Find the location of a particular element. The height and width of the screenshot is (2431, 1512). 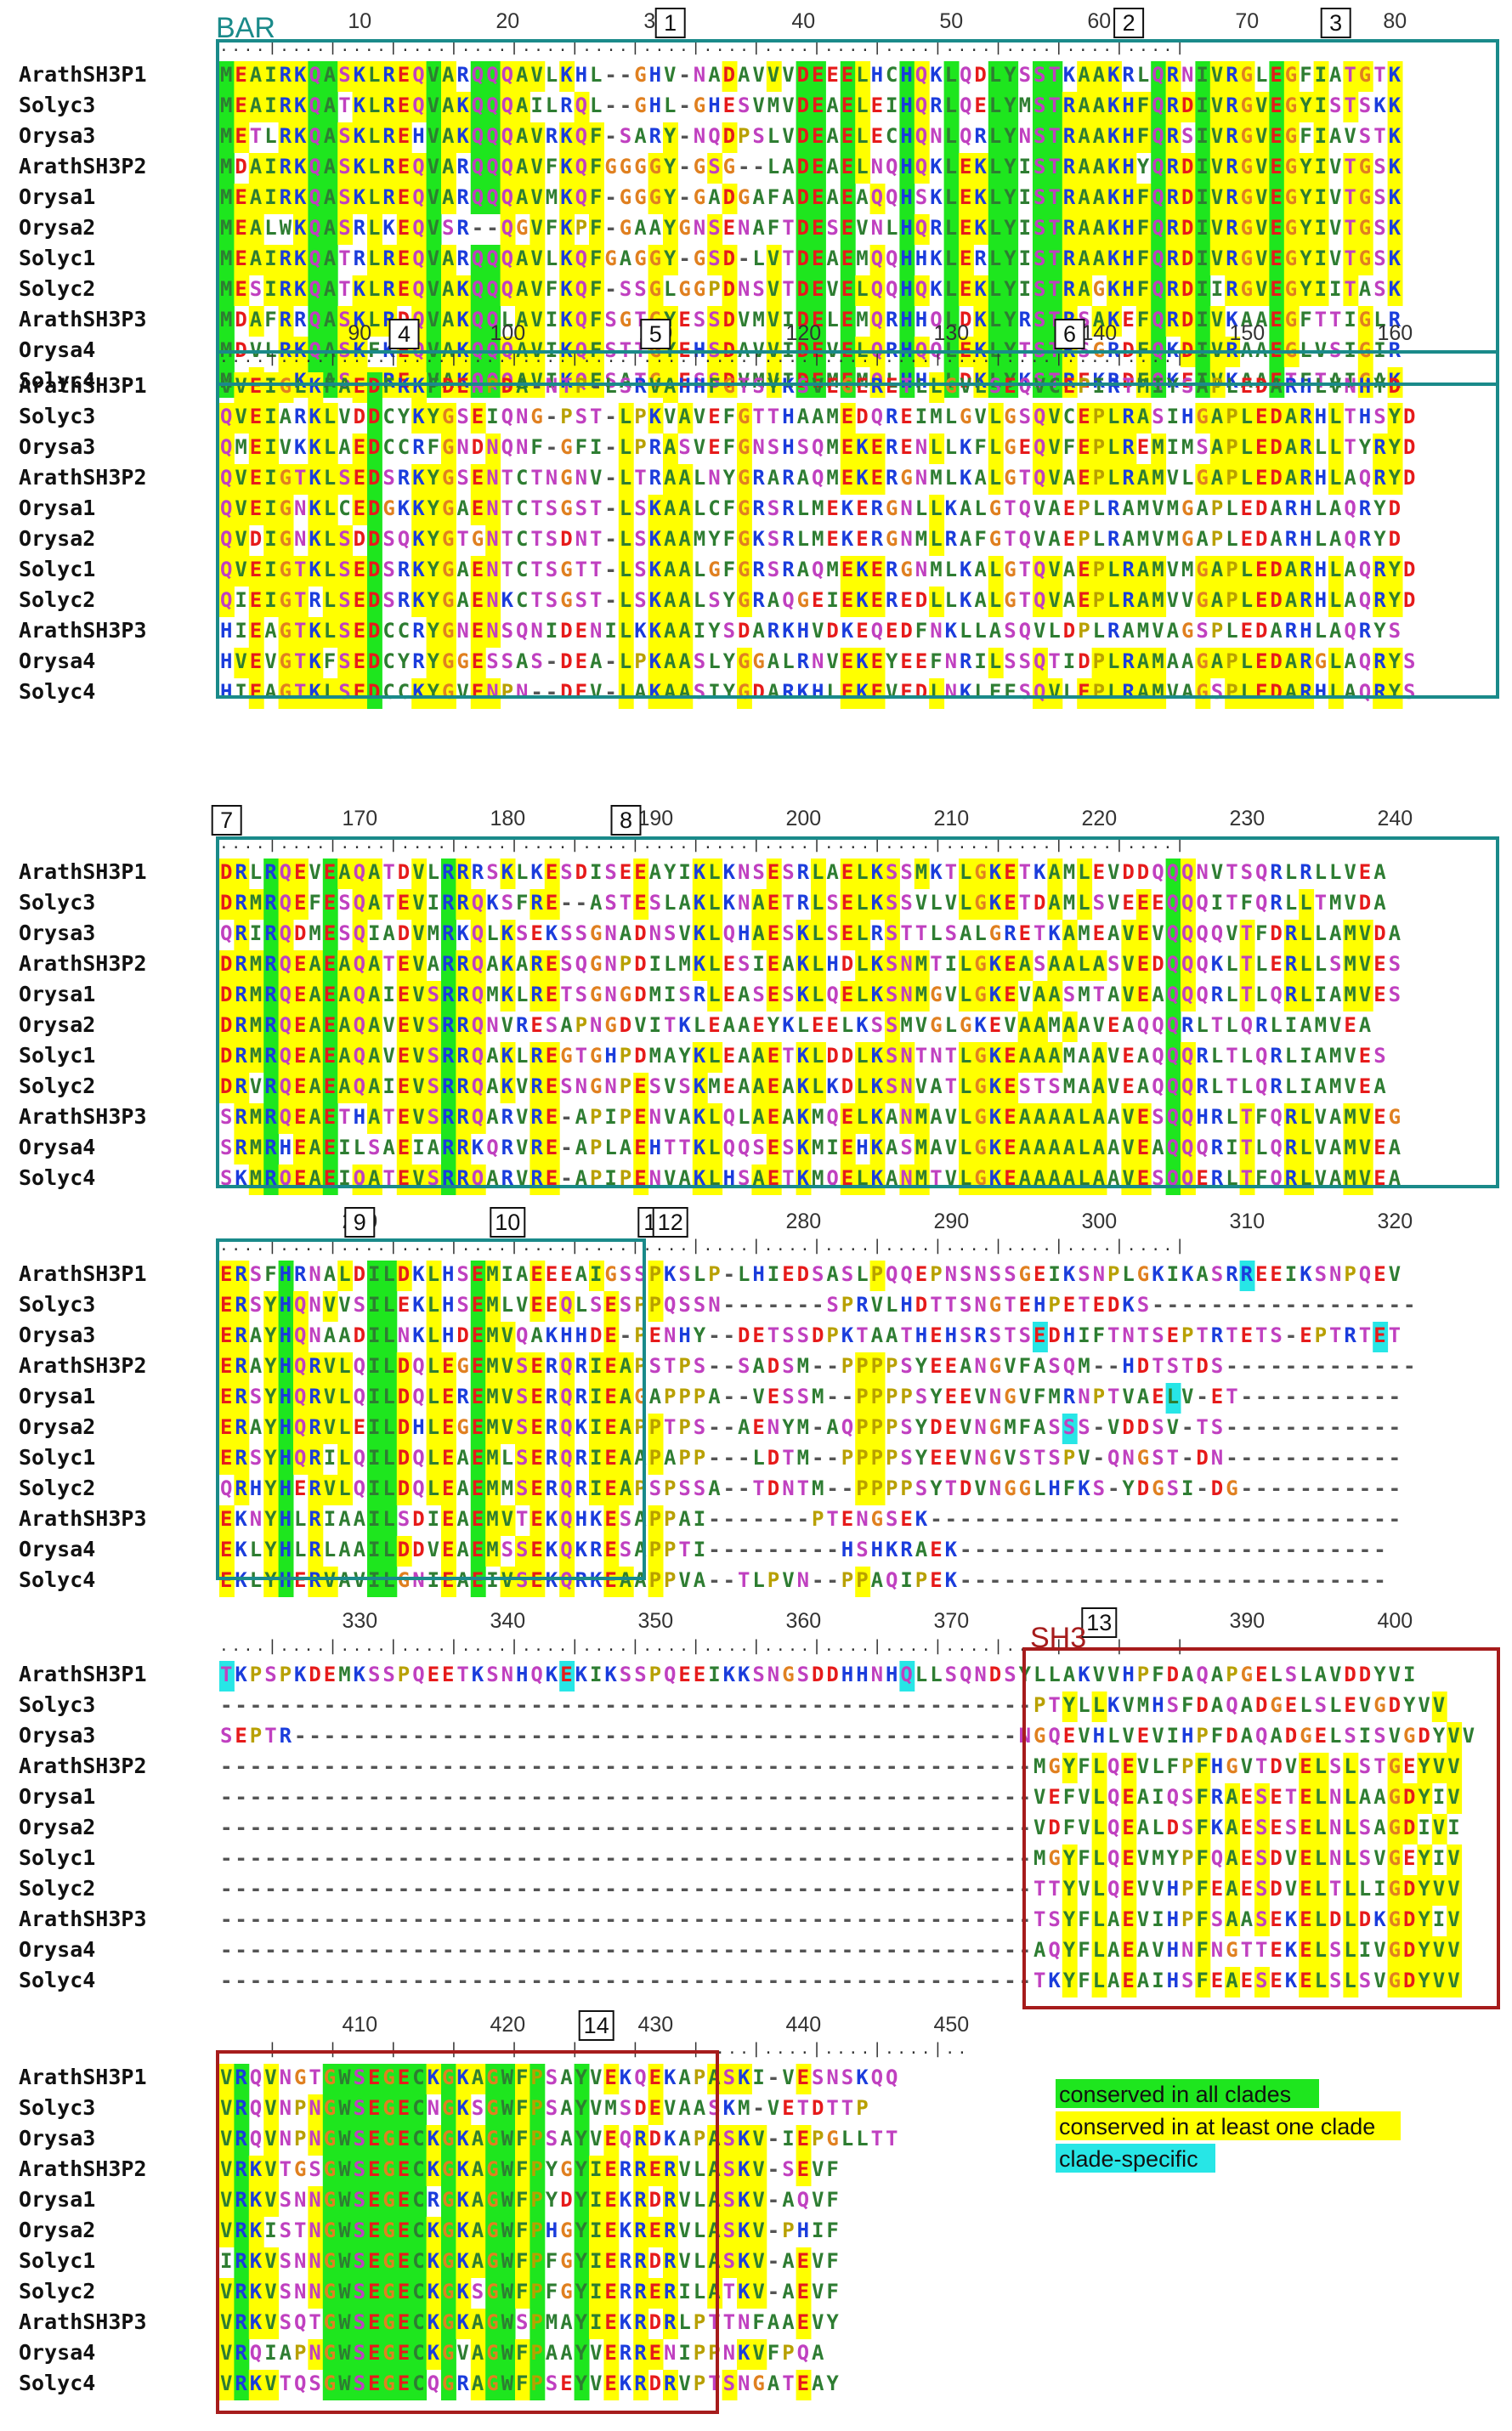

residue: C is located at coordinates (388, 661).